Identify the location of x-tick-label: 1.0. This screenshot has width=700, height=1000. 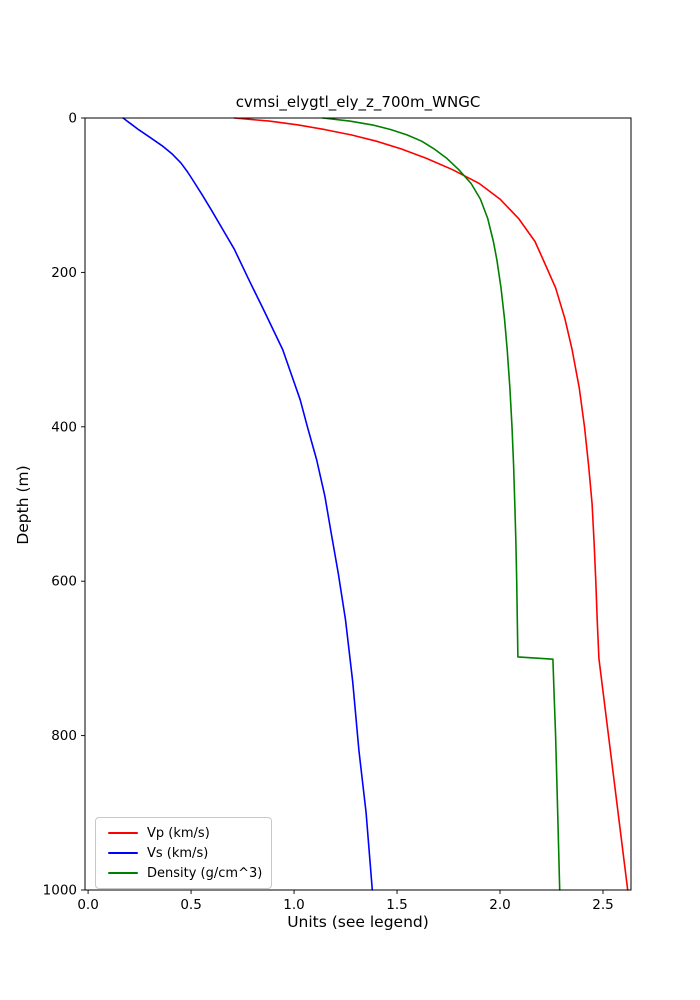
(293, 905).